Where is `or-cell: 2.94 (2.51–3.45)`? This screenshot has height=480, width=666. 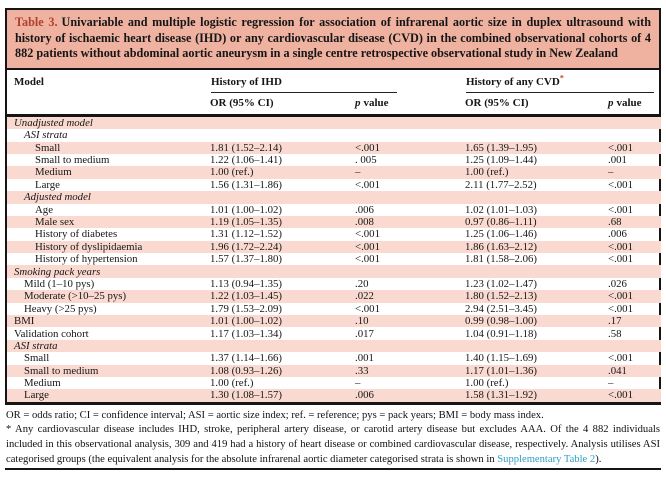
or-cell: 2.94 (2.51–3.45) is located at coordinates (501, 308).